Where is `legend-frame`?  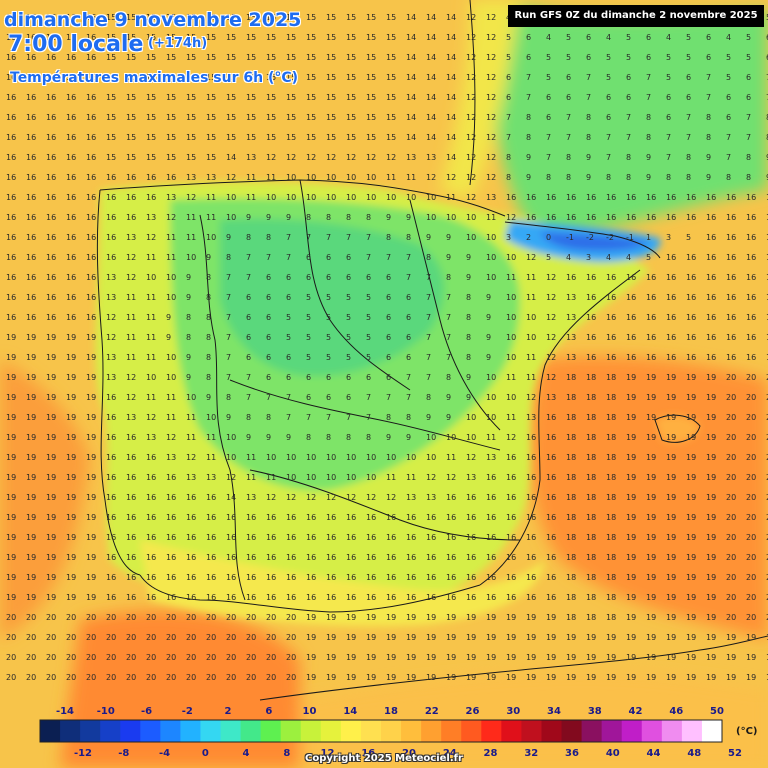
legend-frame is located at coordinates (381, 731).